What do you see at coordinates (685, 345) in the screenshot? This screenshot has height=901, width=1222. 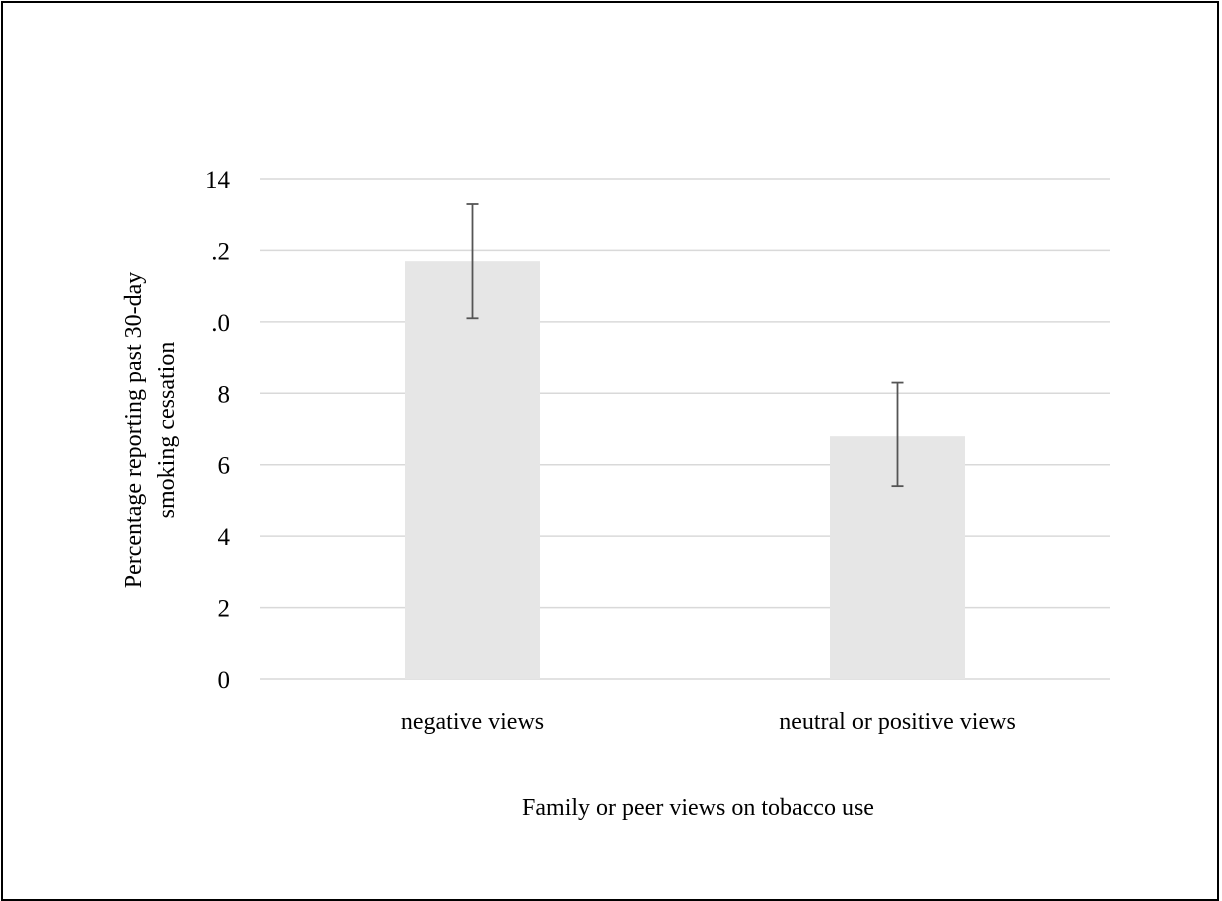 I see `error-bars` at bounding box center [685, 345].